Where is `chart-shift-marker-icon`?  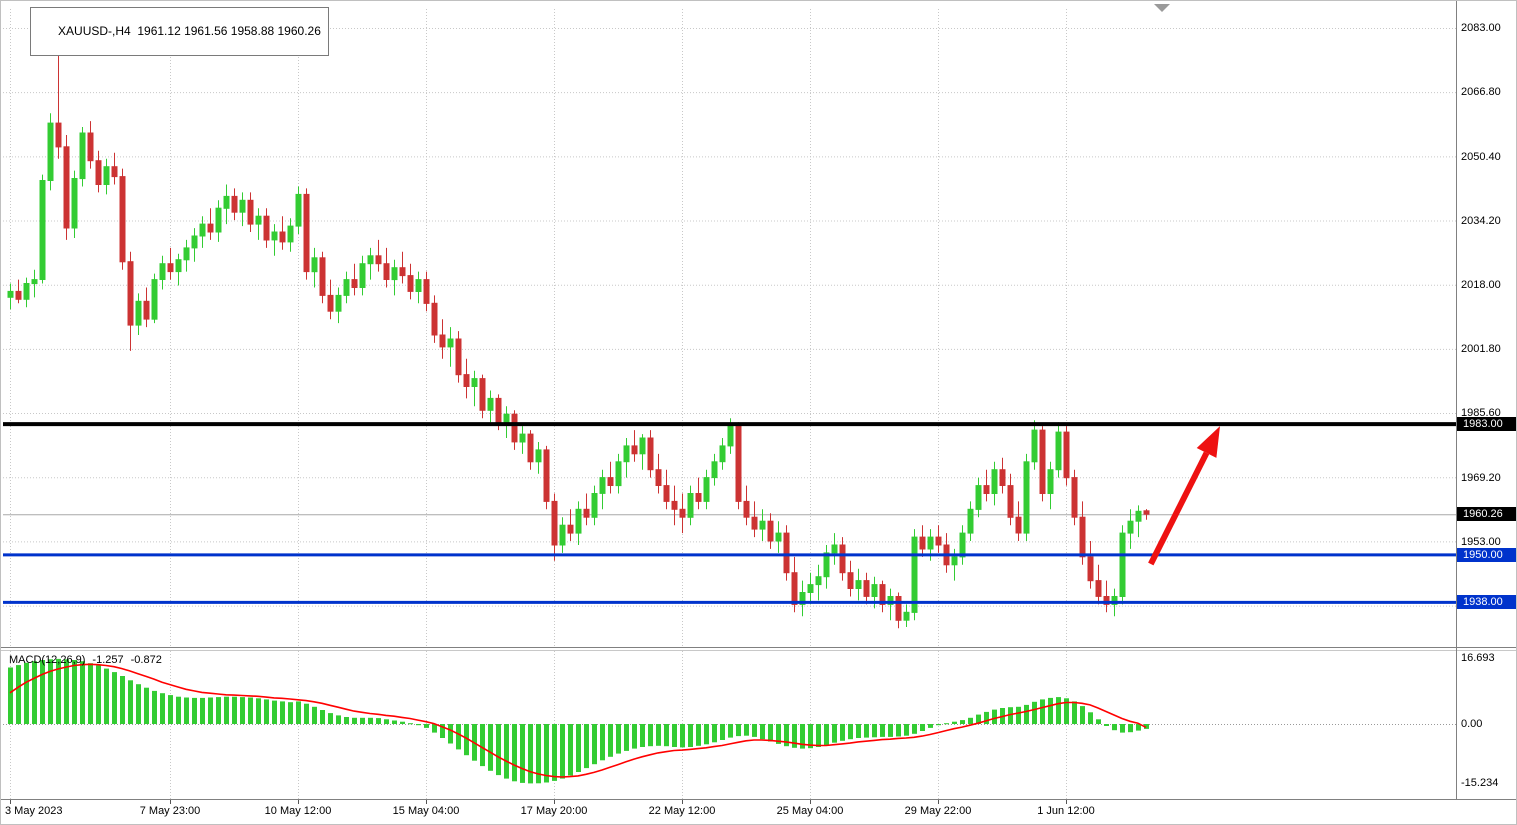
chart-shift-marker-icon is located at coordinates (1162, 8).